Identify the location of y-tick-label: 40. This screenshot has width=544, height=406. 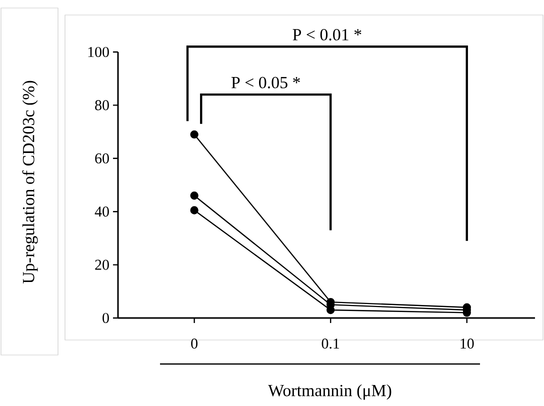
(101, 211).